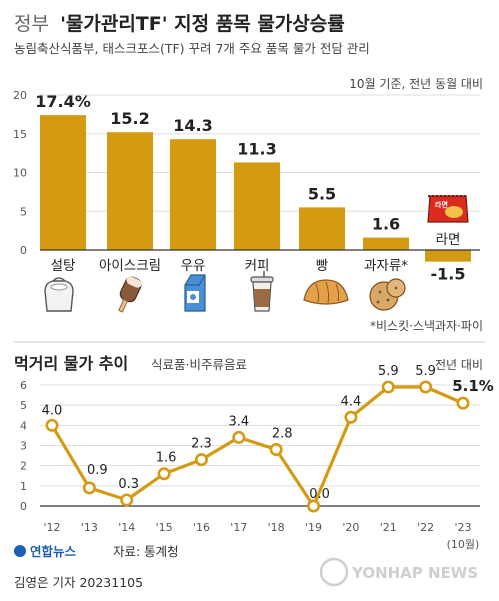  I want to click on line-value-label: 0.9, so click(97, 470).